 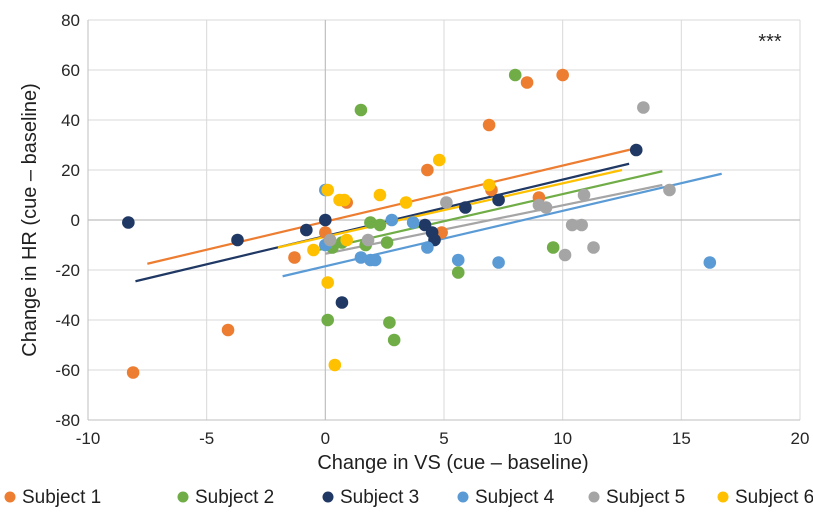 I want to click on x-tick-label: 5, so click(x=443, y=438).